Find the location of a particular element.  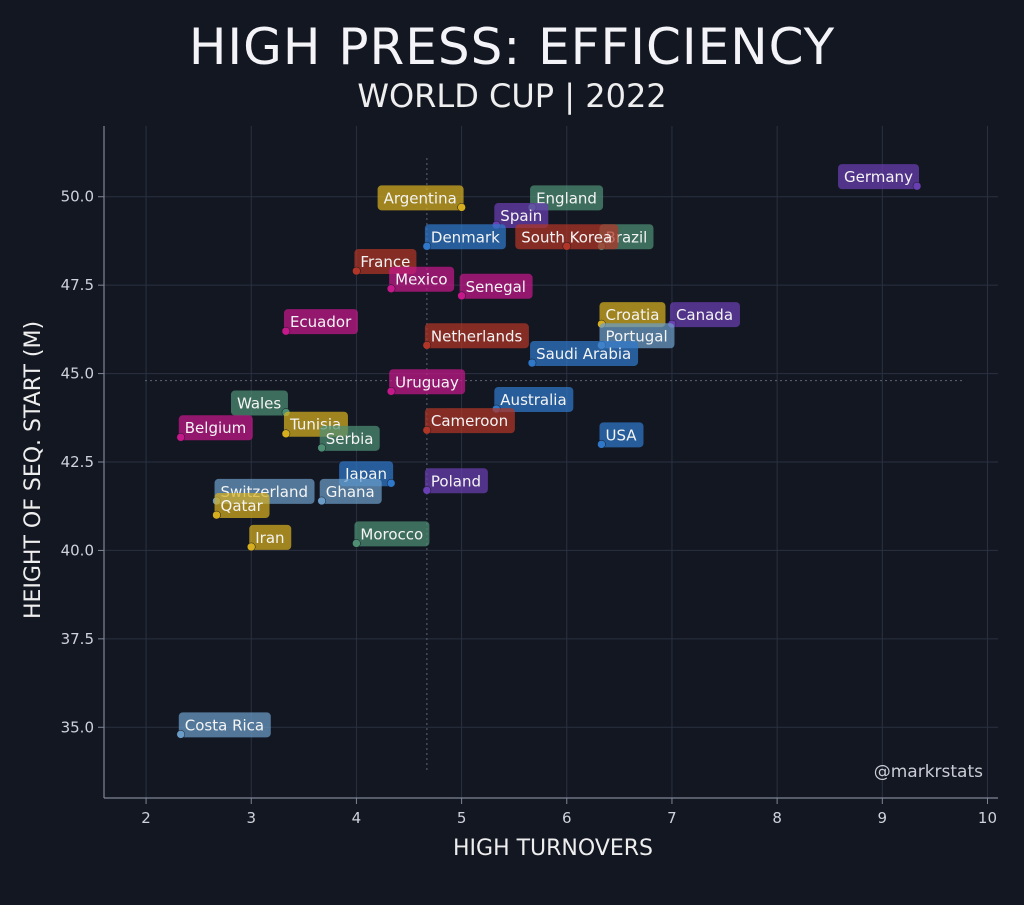

point-label: Ghana is located at coordinates (350, 492).